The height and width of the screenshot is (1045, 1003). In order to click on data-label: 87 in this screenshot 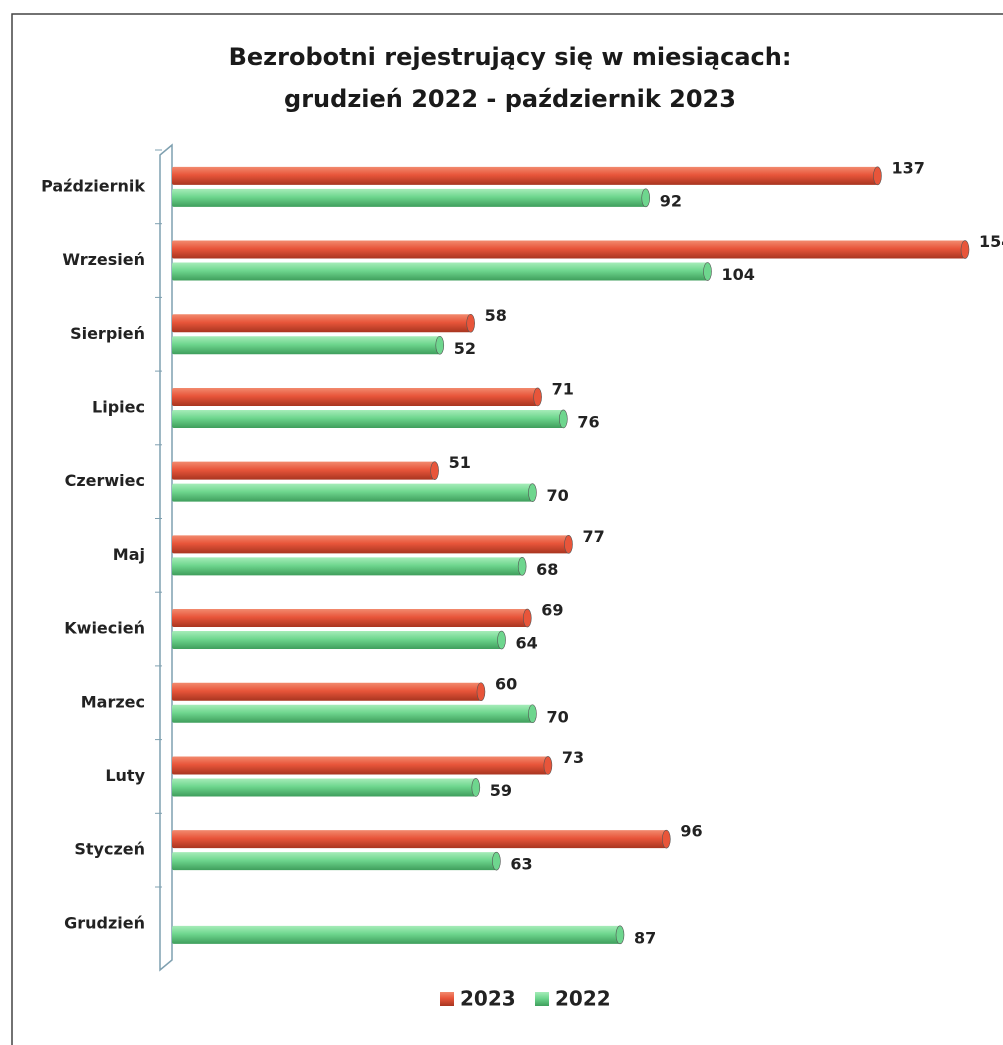, I will do `click(645, 937)`.